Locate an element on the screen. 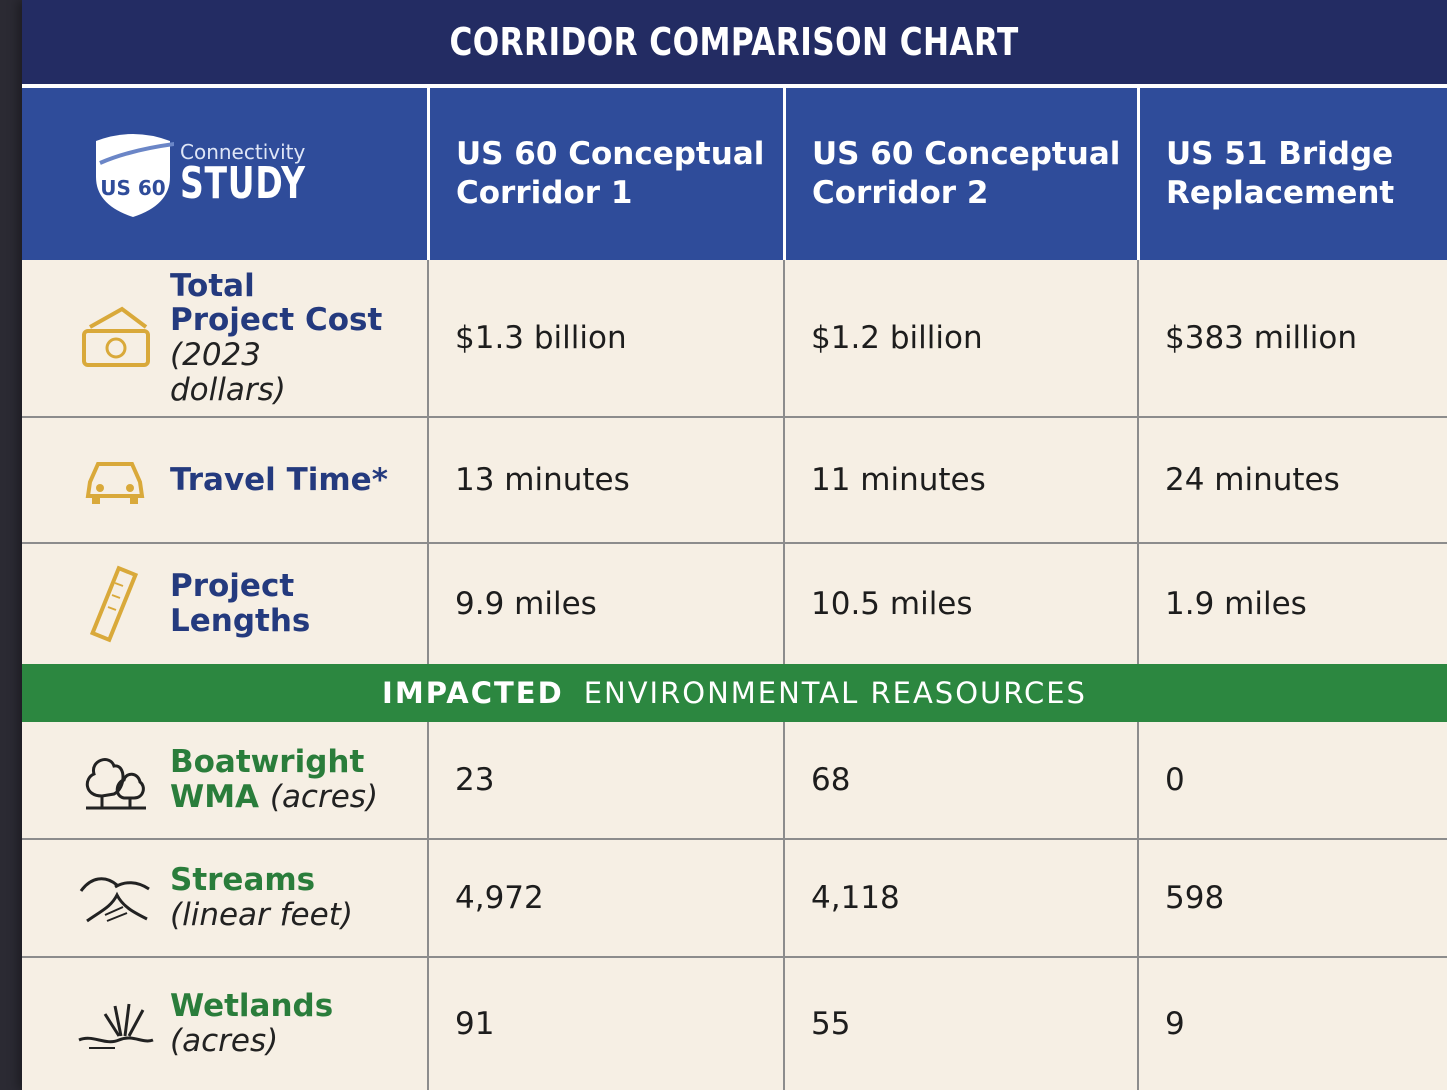 This screenshot has height=1090, width=1447. travel-corridor-1: 13 minutes is located at coordinates (605, 480).